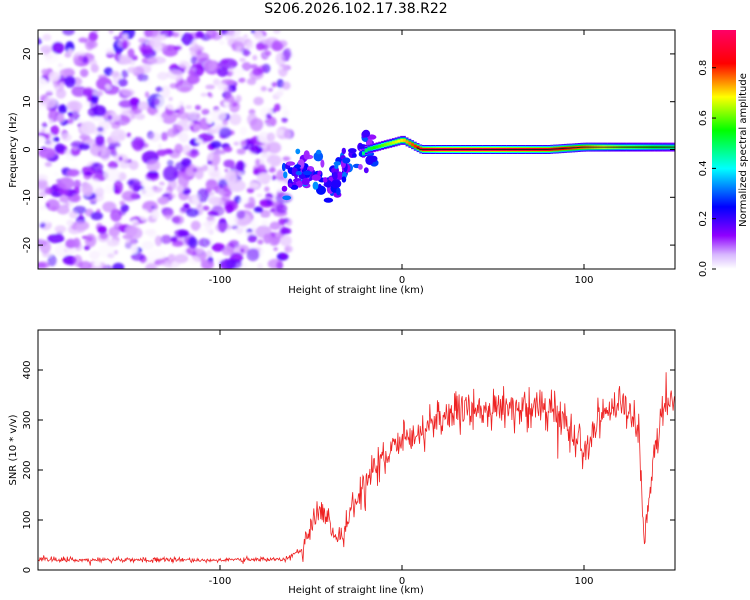 The height and width of the screenshot is (600, 750). I want to click on colorbar-label: Normalized spectral amplitude, so click(743, 150).